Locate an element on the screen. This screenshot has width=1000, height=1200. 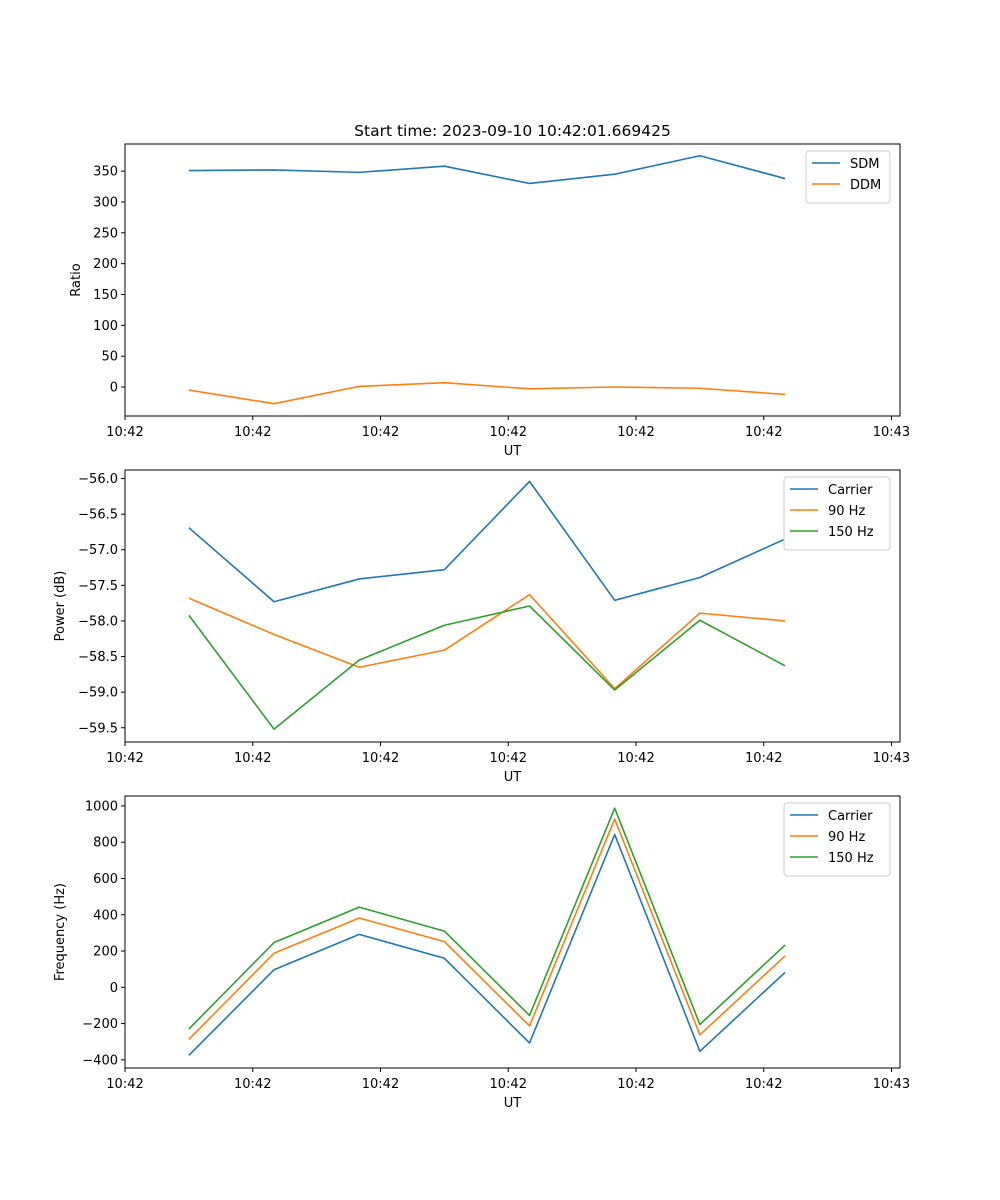
path-1-y-tick-label: 50 is located at coordinates (109, 357).